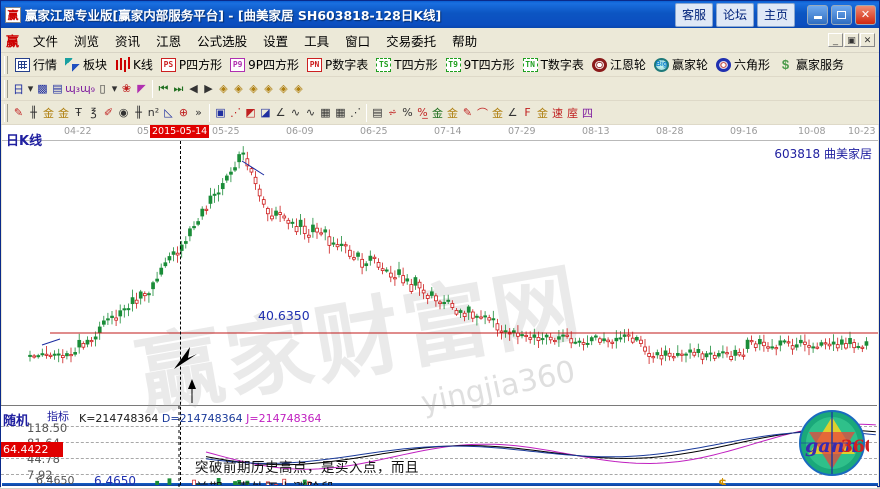 Image resolution: width=880 pixels, height=489 pixels. Describe the element at coordinates (482, 112) in the screenshot. I see `arc-icon: ⌒` at that location.